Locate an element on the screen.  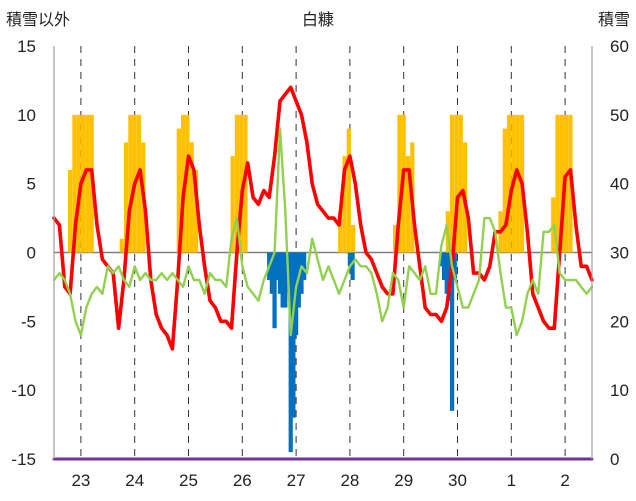
y-left-tick-label: -5 is located at coordinates (28, 321).